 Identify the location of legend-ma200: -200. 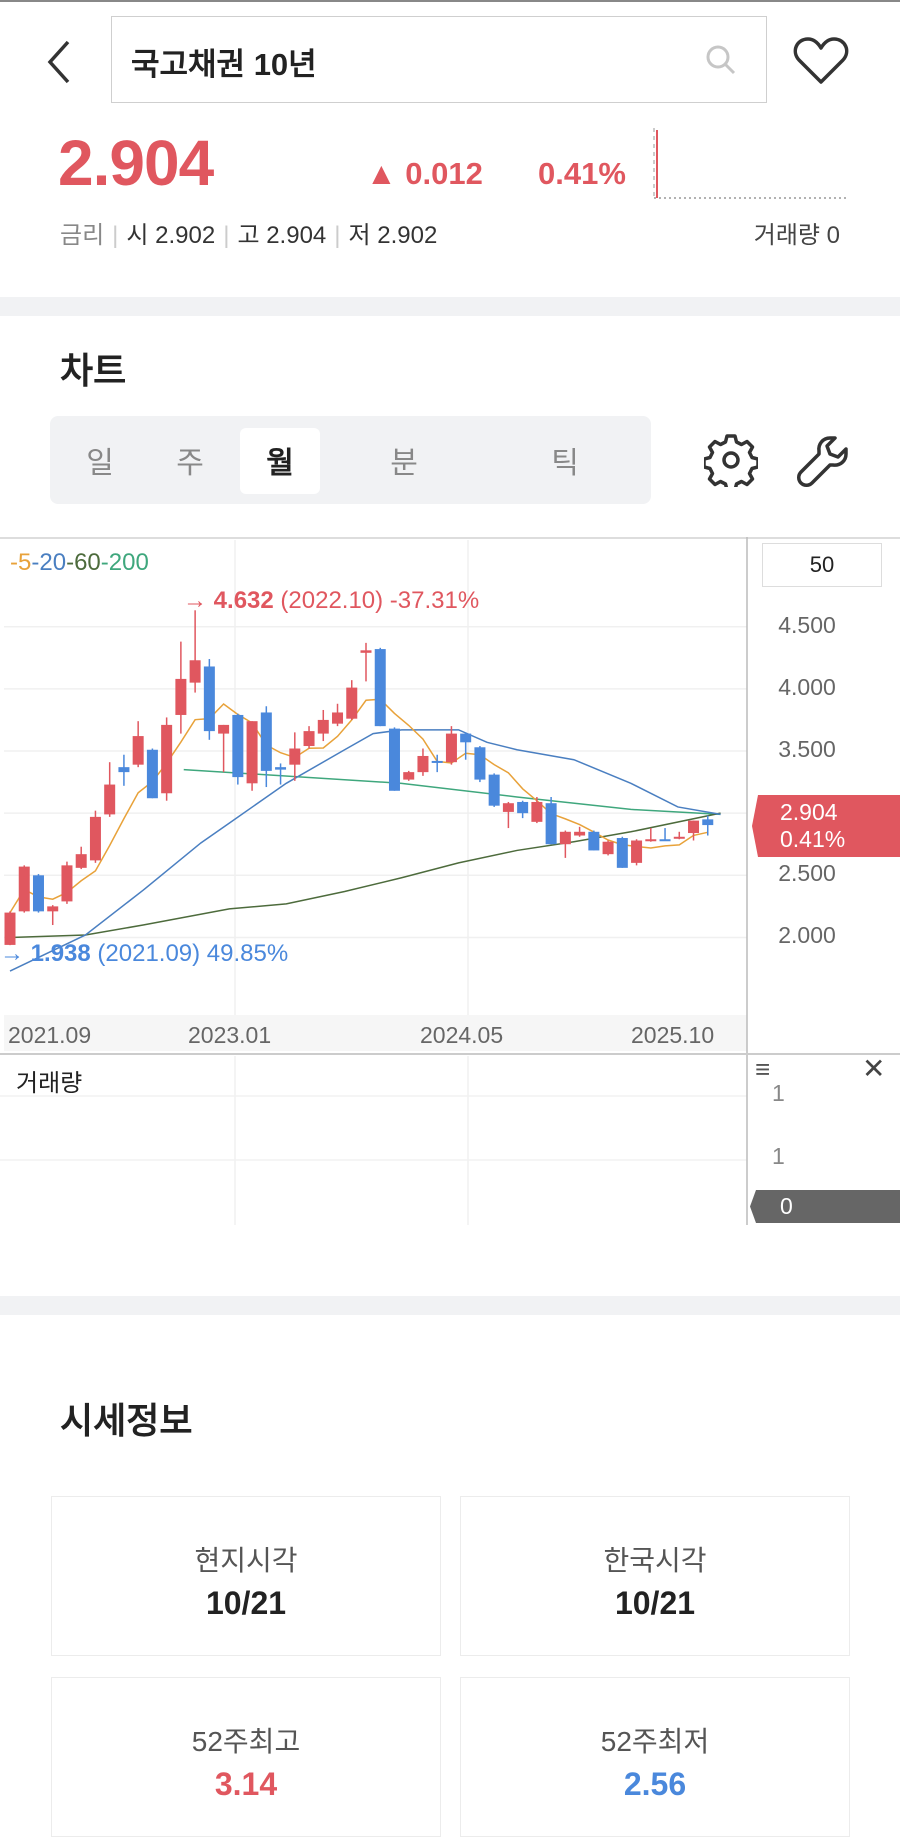
(124, 562).